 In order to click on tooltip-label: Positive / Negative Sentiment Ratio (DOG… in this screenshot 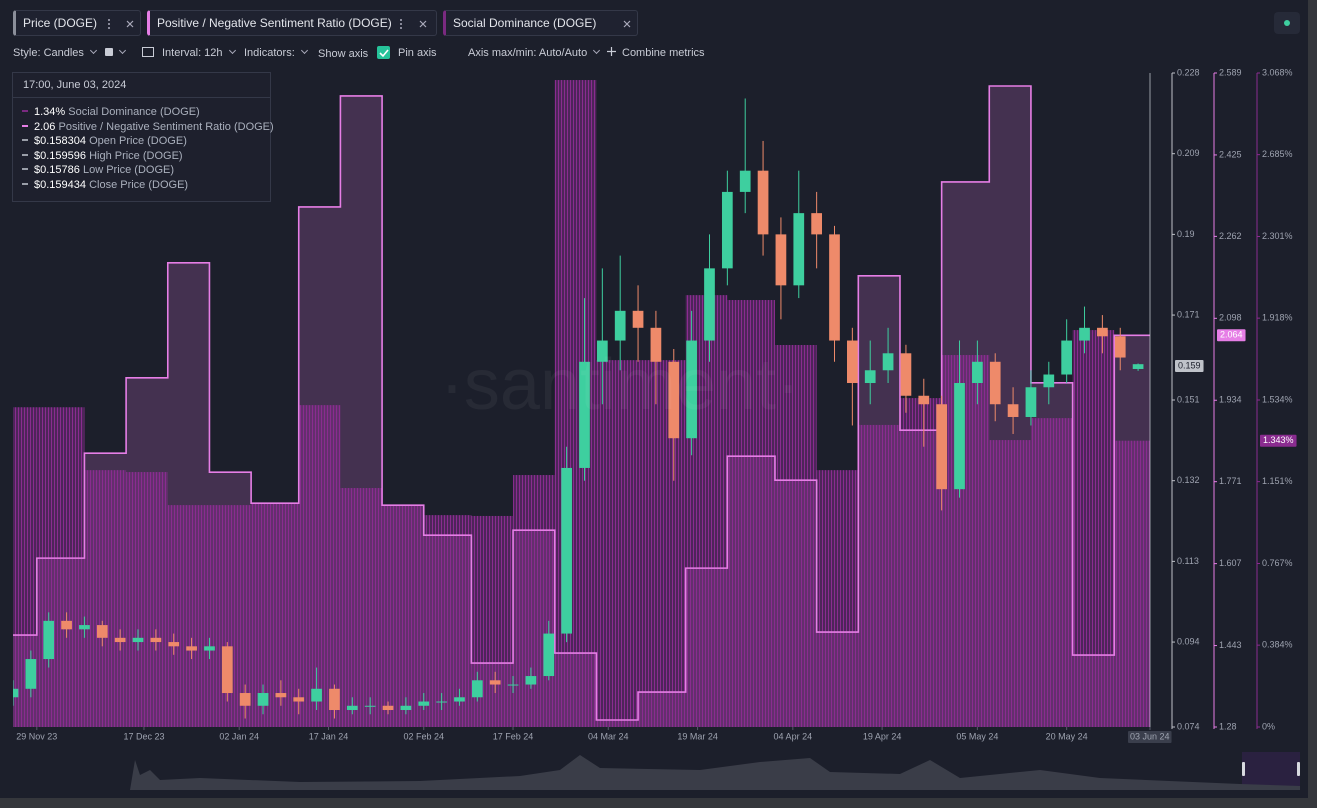, I will do `click(166, 126)`.